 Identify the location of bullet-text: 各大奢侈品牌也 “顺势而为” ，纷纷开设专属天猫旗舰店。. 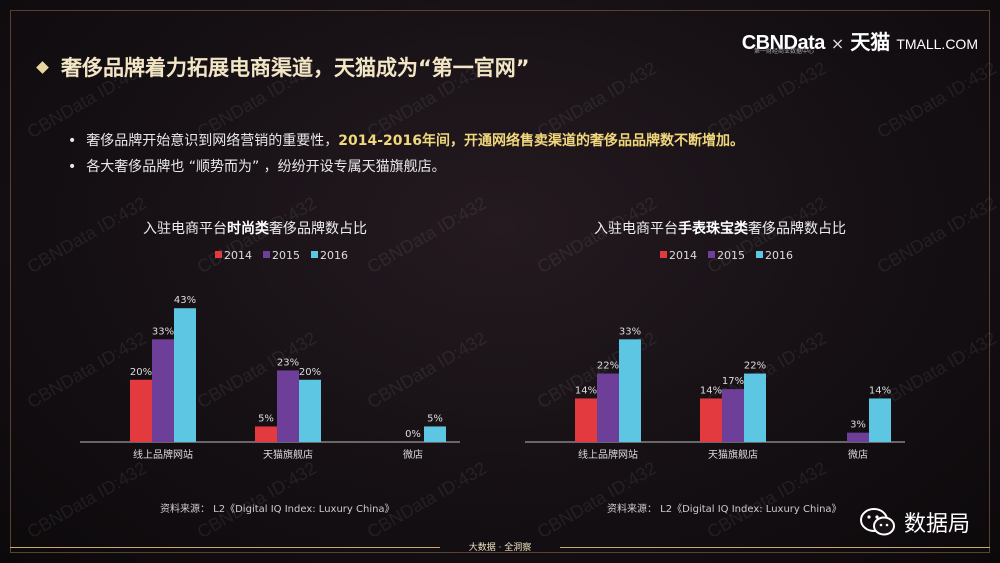
(266, 167).